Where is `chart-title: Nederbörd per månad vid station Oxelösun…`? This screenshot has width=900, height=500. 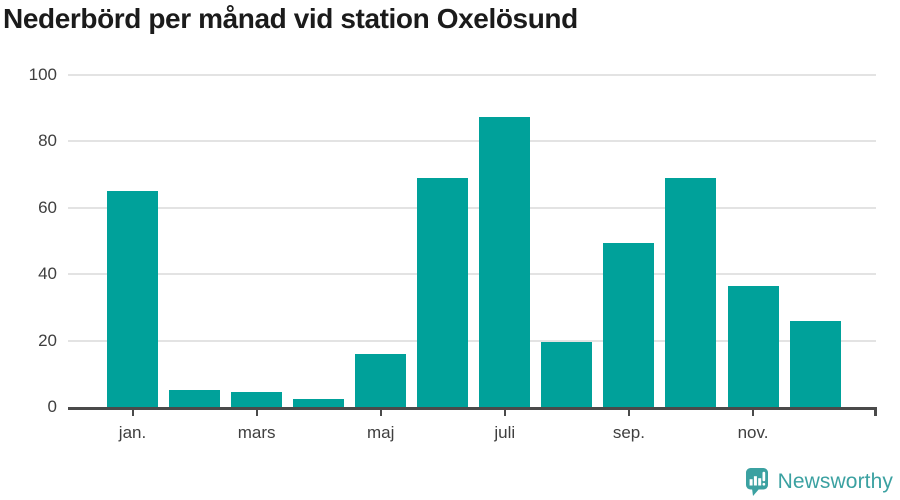
chart-title: Nederbörd per månad vid station Oxelösun… is located at coordinates (290, 18).